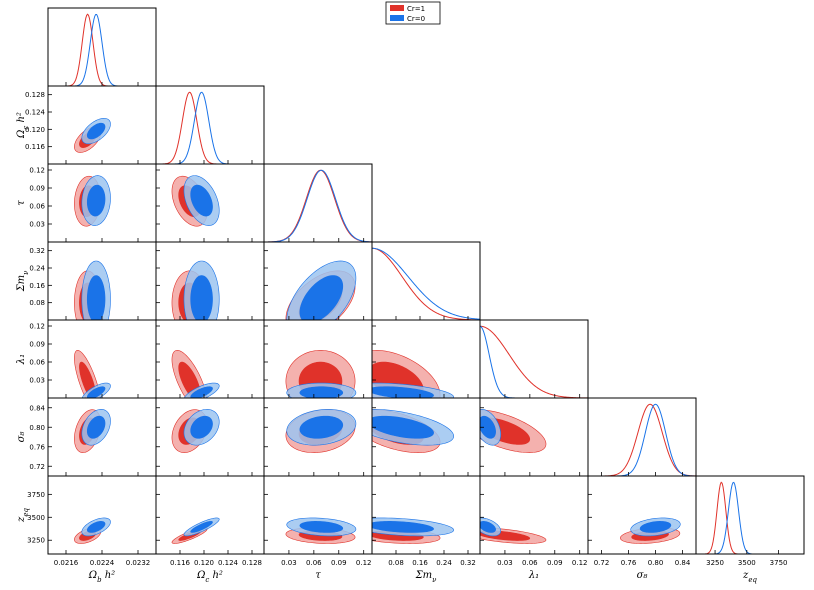 The width and height of the screenshot is (814, 590). What do you see at coordinates (656, 563) in the screenshot?
I see `xtick-label-sigma8: 0.80` at bounding box center [656, 563].